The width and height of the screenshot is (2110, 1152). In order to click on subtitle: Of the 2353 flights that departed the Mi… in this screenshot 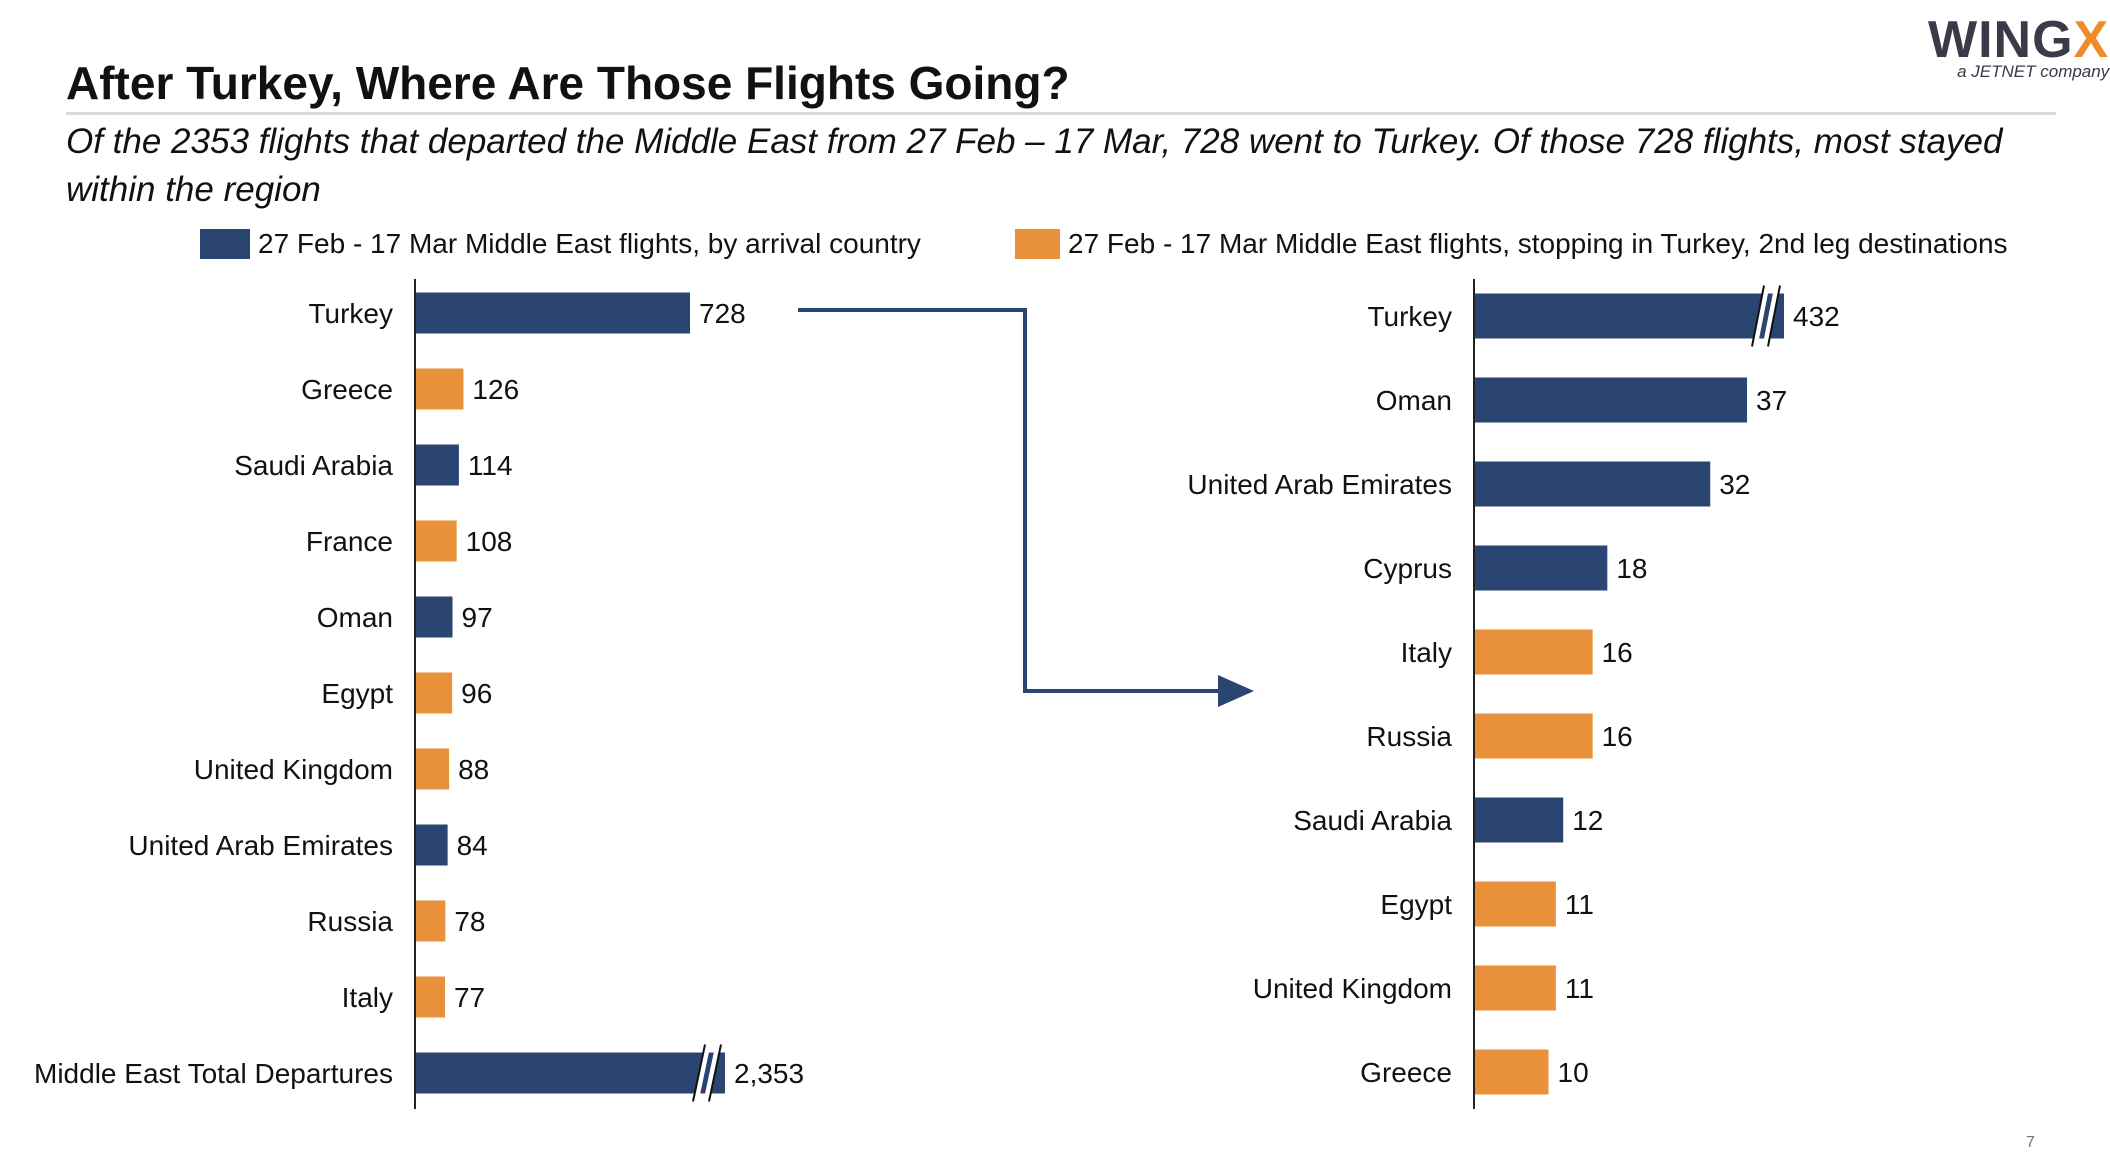, I will do `click(1034, 165)`.